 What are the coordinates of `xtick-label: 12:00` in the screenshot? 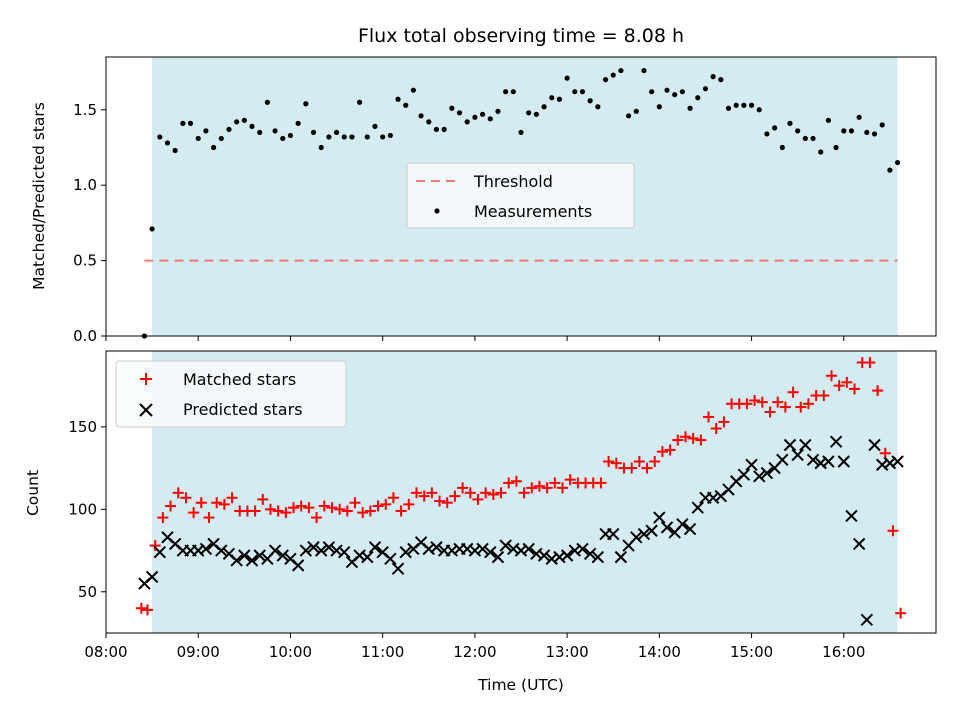 It's located at (474, 652).